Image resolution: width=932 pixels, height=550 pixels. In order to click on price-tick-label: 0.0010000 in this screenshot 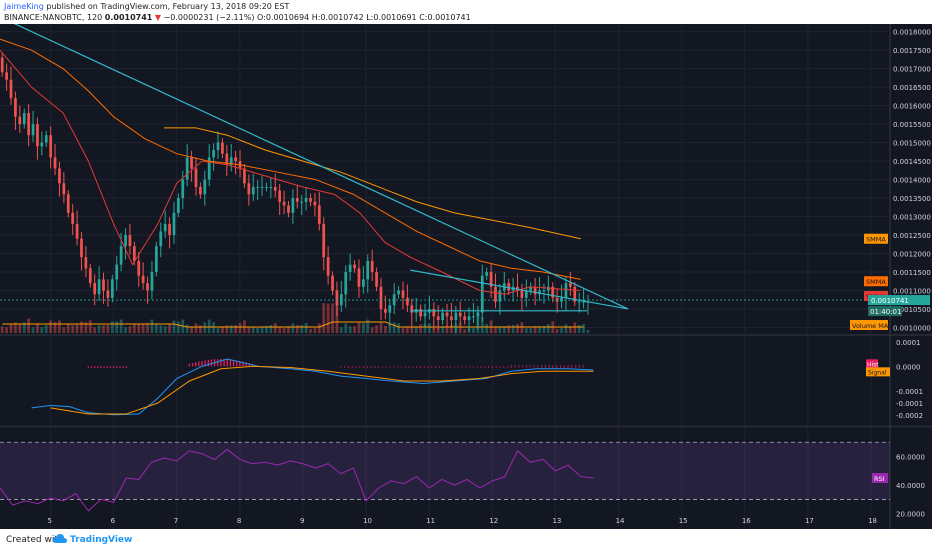, I will do `click(912, 328)`.